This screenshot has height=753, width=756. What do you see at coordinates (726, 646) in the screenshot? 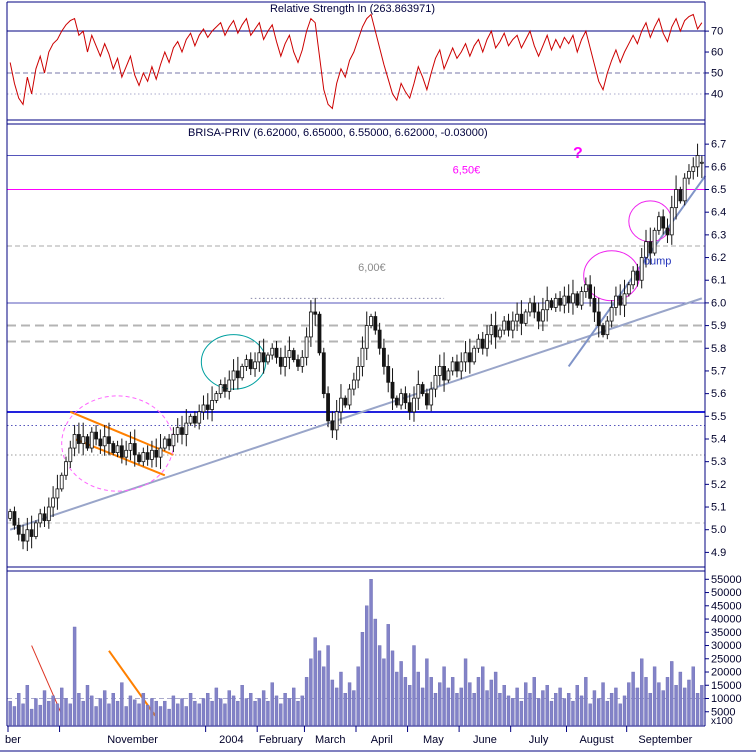
I see `volume-axis-label: 30000` at bounding box center [726, 646].